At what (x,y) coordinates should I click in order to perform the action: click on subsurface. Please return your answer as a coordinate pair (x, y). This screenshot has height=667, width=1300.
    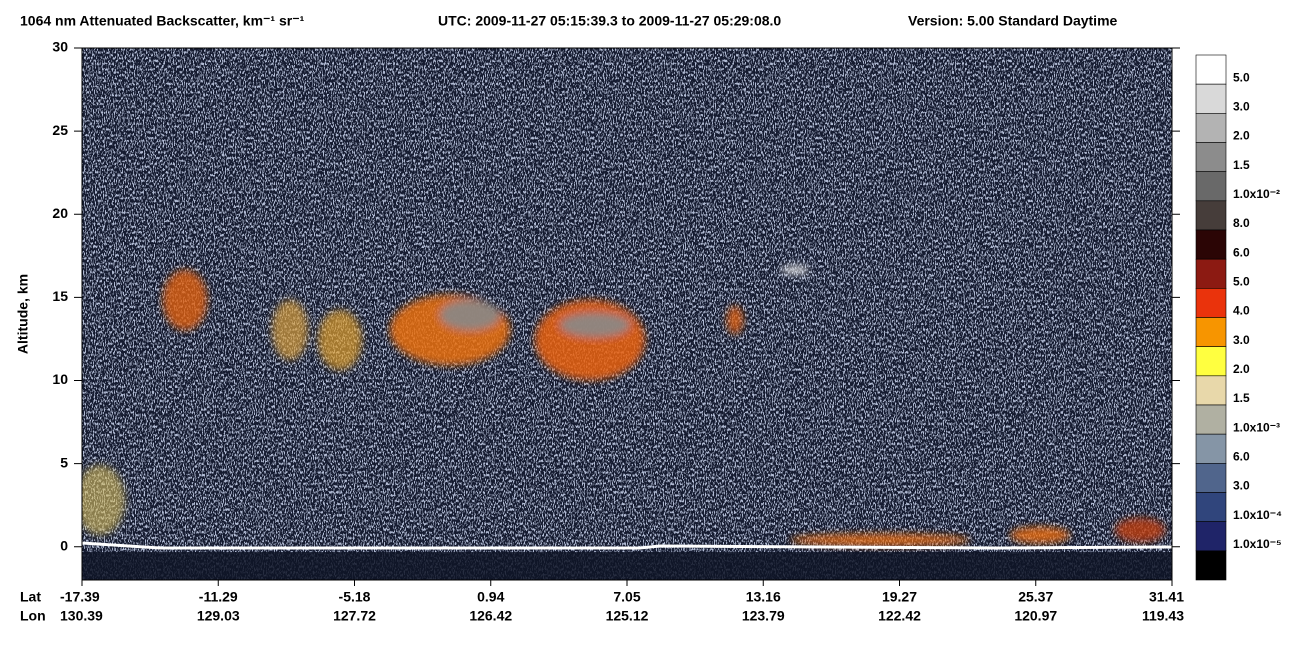
    Looking at the image, I should click on (627, 566).